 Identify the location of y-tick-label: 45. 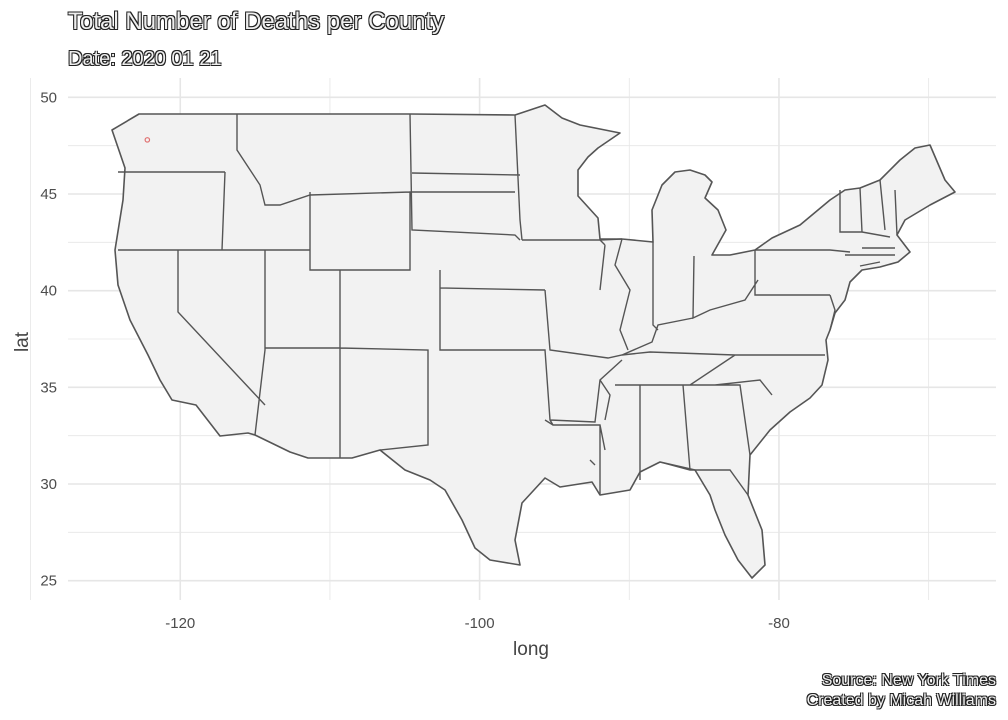
(48, 194).